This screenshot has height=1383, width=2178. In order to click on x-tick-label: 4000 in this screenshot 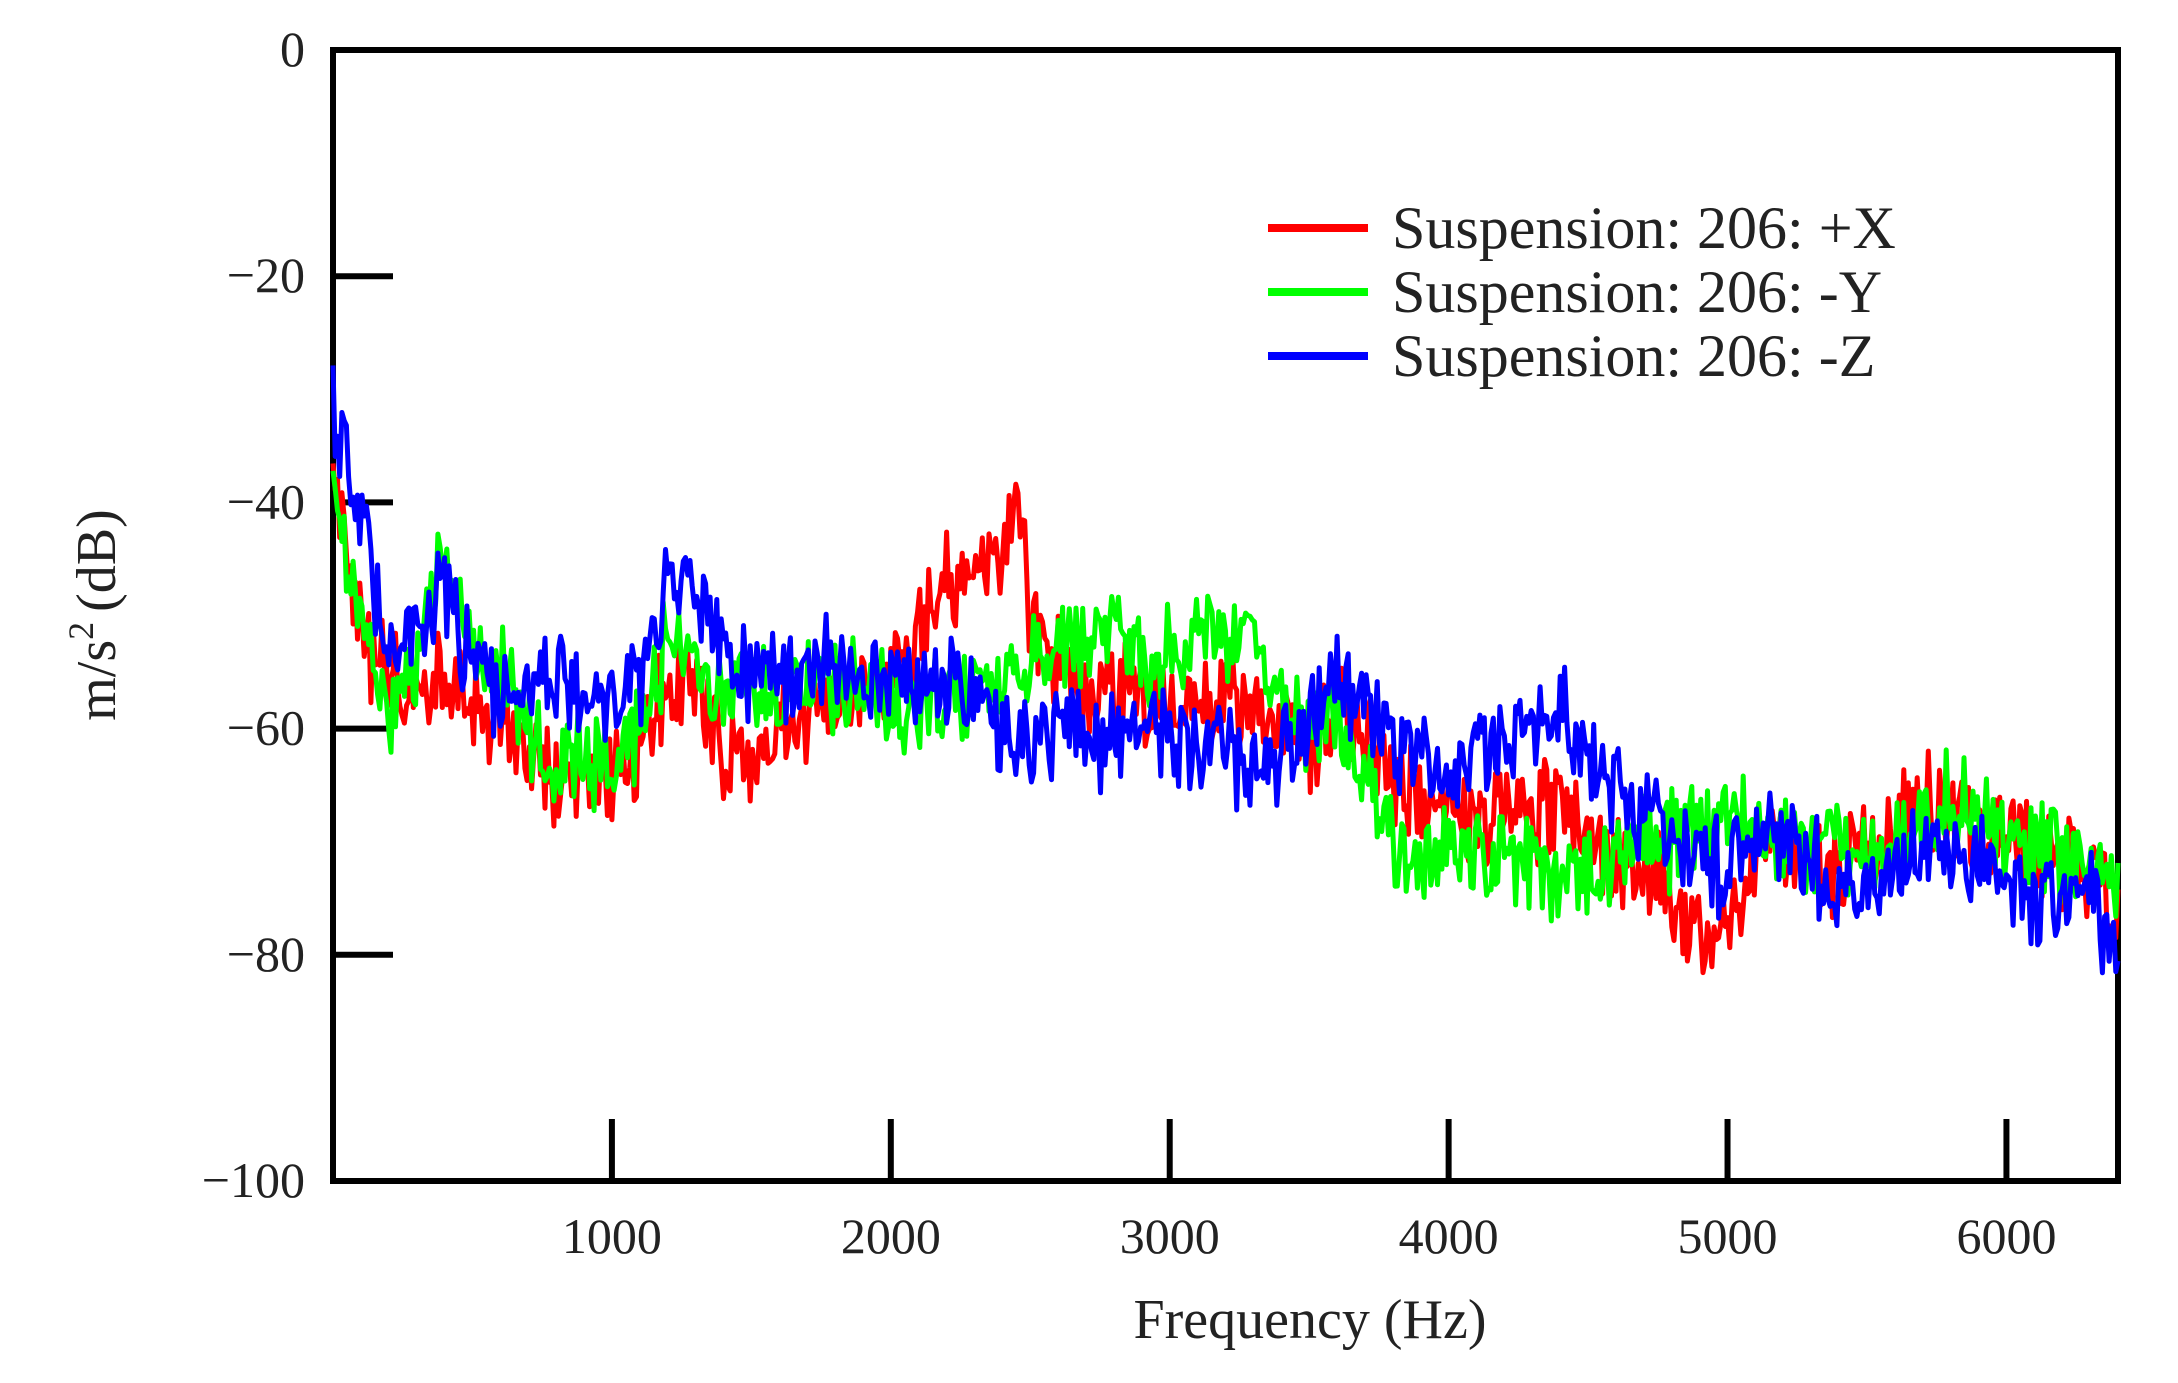, I will do `click(1449, 1236)`.